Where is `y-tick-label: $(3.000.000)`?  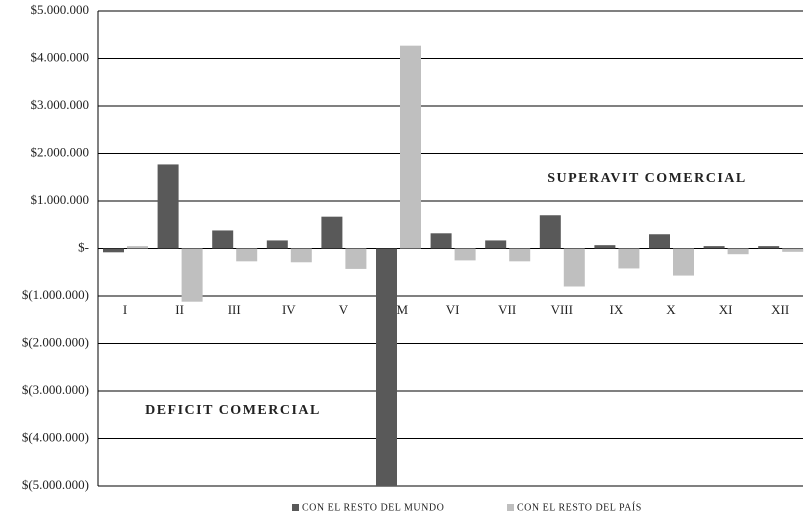 y-tick-label: $(3.000.000) is located at coordinates (55, 389).